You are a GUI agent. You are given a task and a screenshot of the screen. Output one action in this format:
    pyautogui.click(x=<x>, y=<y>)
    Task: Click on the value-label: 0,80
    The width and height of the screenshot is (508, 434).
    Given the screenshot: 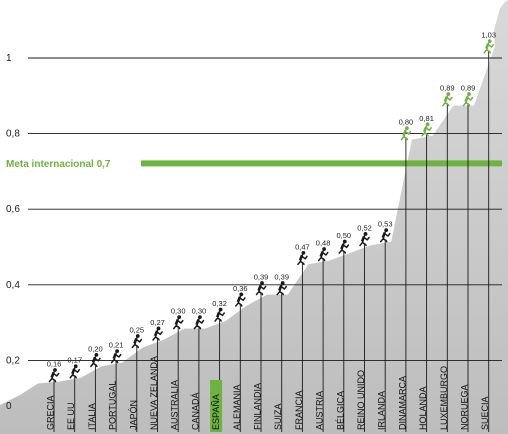 What is the action you would take?
    pyautogui.click(x=406, y=122)
    